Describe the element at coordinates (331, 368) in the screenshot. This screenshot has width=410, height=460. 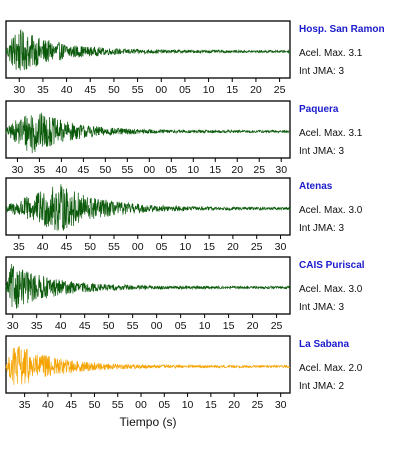
I see `max-acceleration-5: Acel. Max. 2.0` at that location.